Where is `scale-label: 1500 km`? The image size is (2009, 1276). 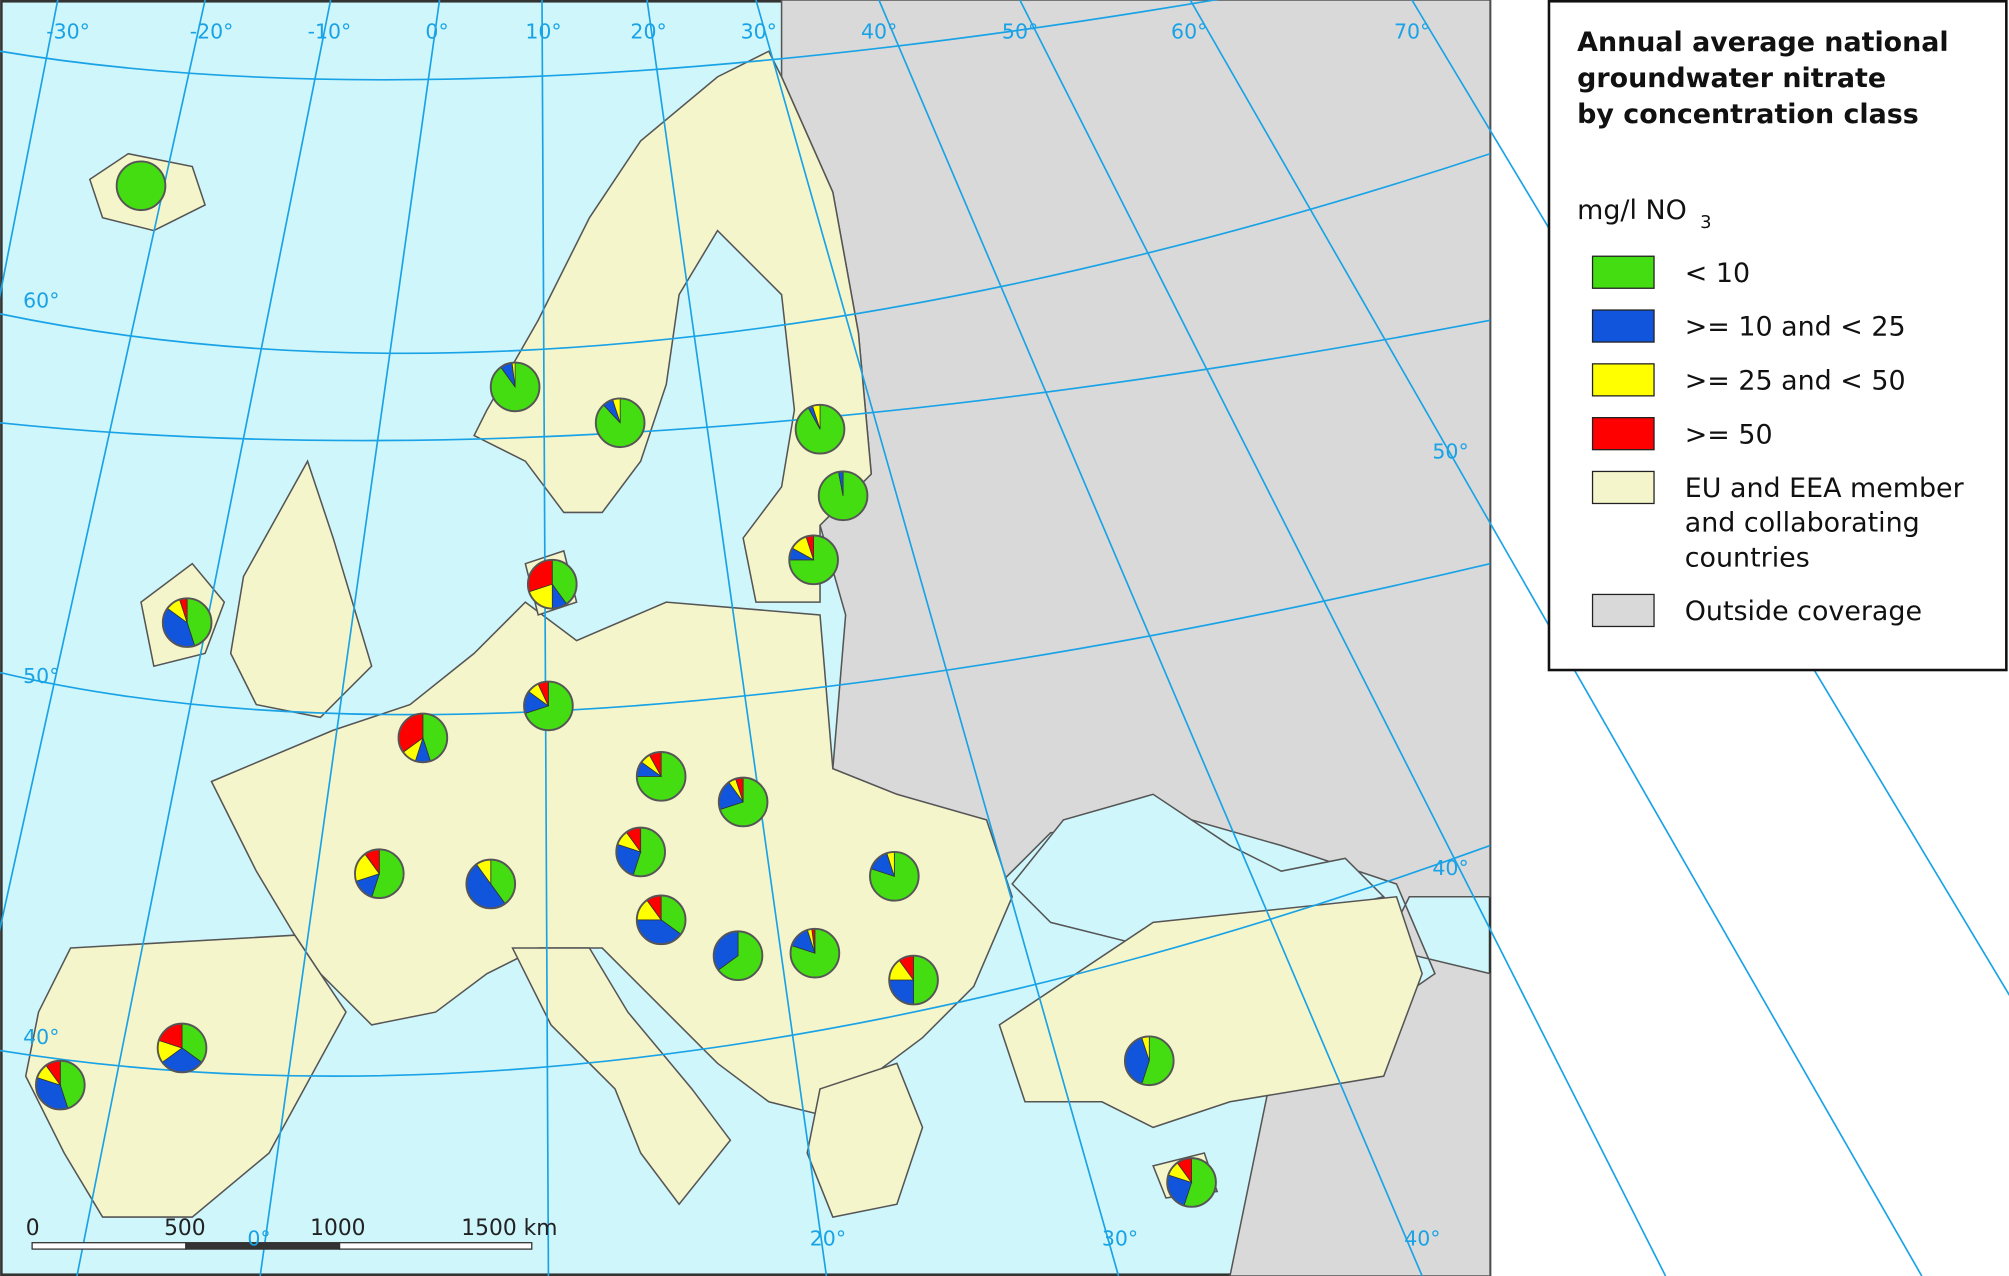
scale-label: 1500 km is located at coordinates (509, 1228).